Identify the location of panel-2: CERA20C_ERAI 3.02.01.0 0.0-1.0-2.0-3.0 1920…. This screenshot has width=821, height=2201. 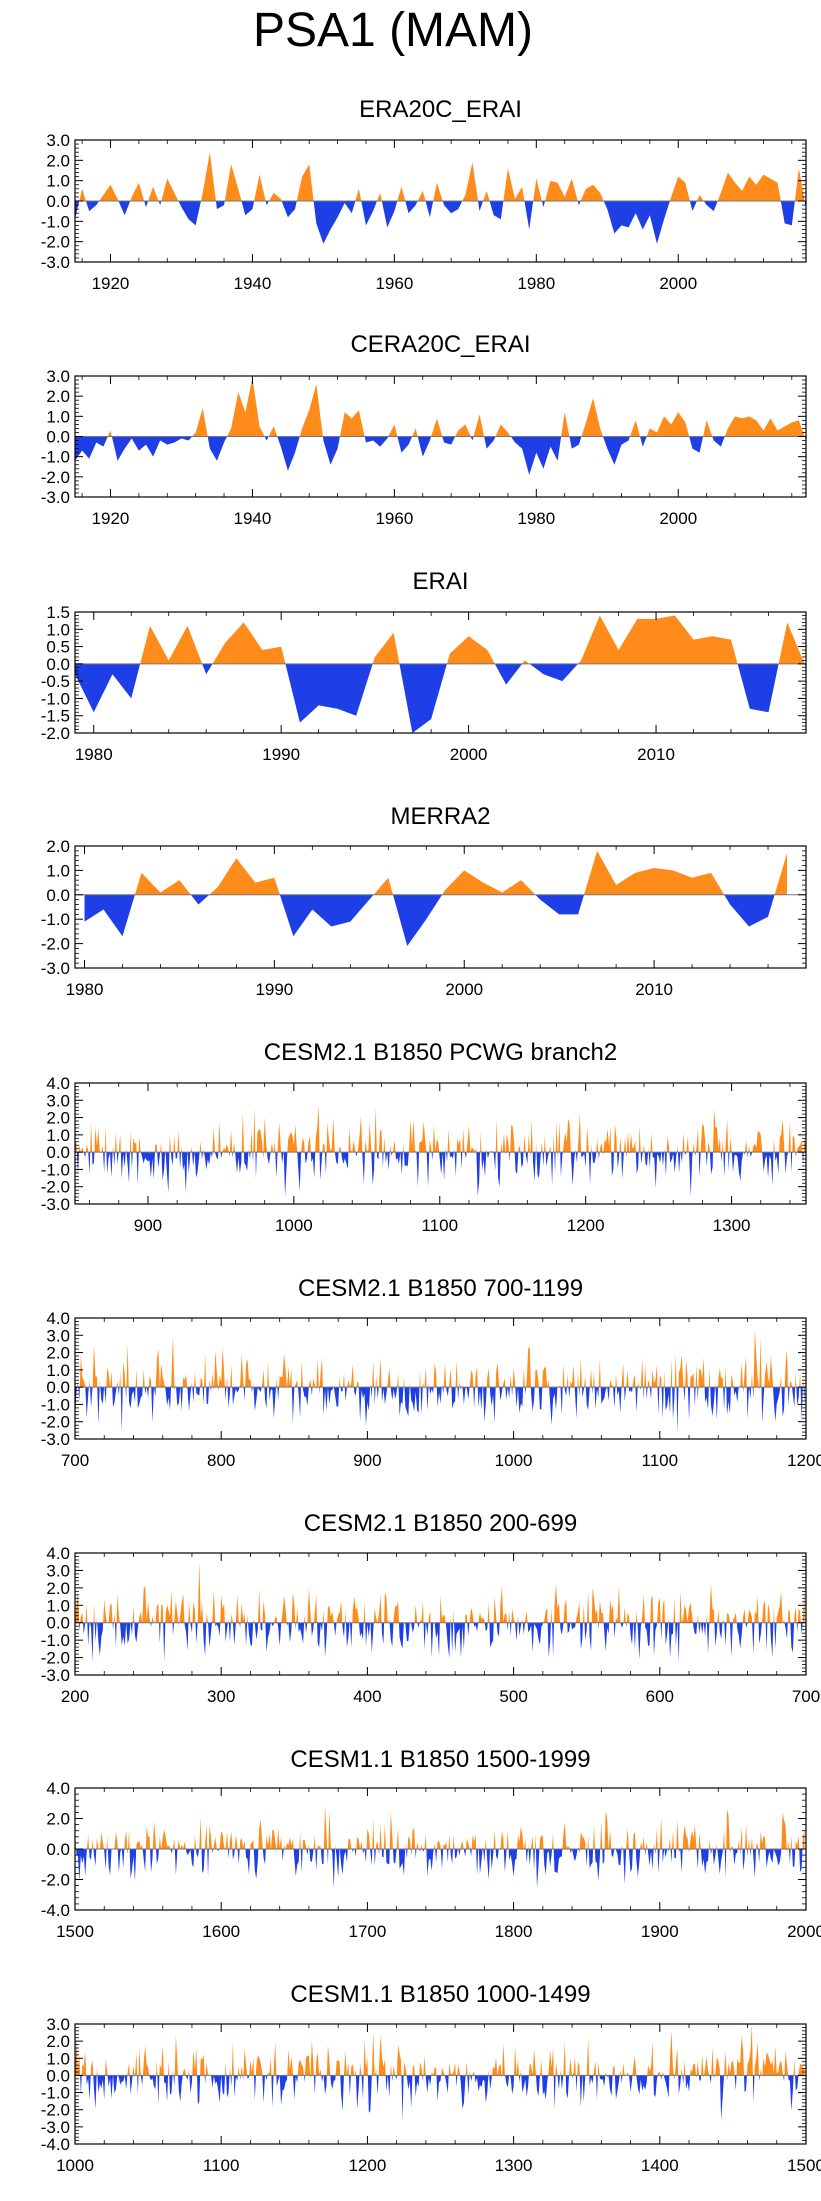
(424, 429).